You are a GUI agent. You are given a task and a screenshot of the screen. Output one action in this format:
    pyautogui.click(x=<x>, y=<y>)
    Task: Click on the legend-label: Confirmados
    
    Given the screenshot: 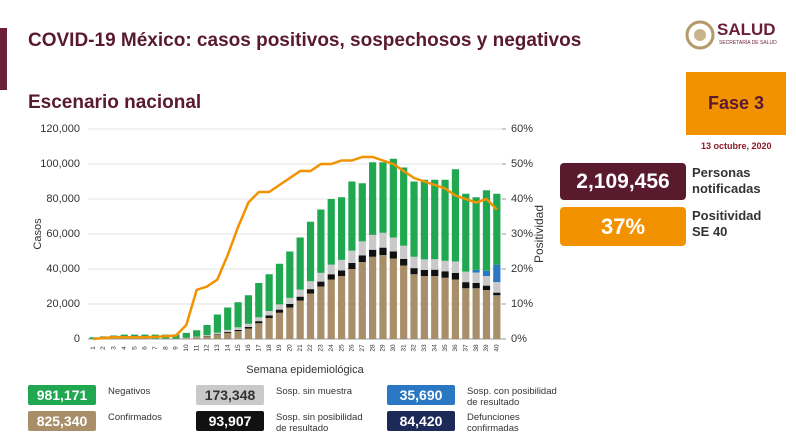 What is the action you would take?
    pyautogui.click(x=135, y=417)
    